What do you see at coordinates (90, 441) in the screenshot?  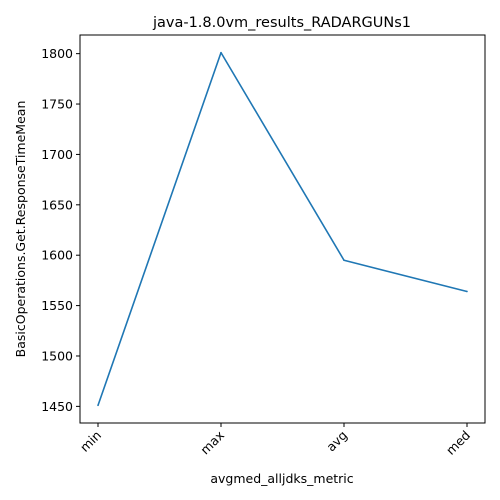 I see `x-tick-label: min` at bounding box center [90, 441].